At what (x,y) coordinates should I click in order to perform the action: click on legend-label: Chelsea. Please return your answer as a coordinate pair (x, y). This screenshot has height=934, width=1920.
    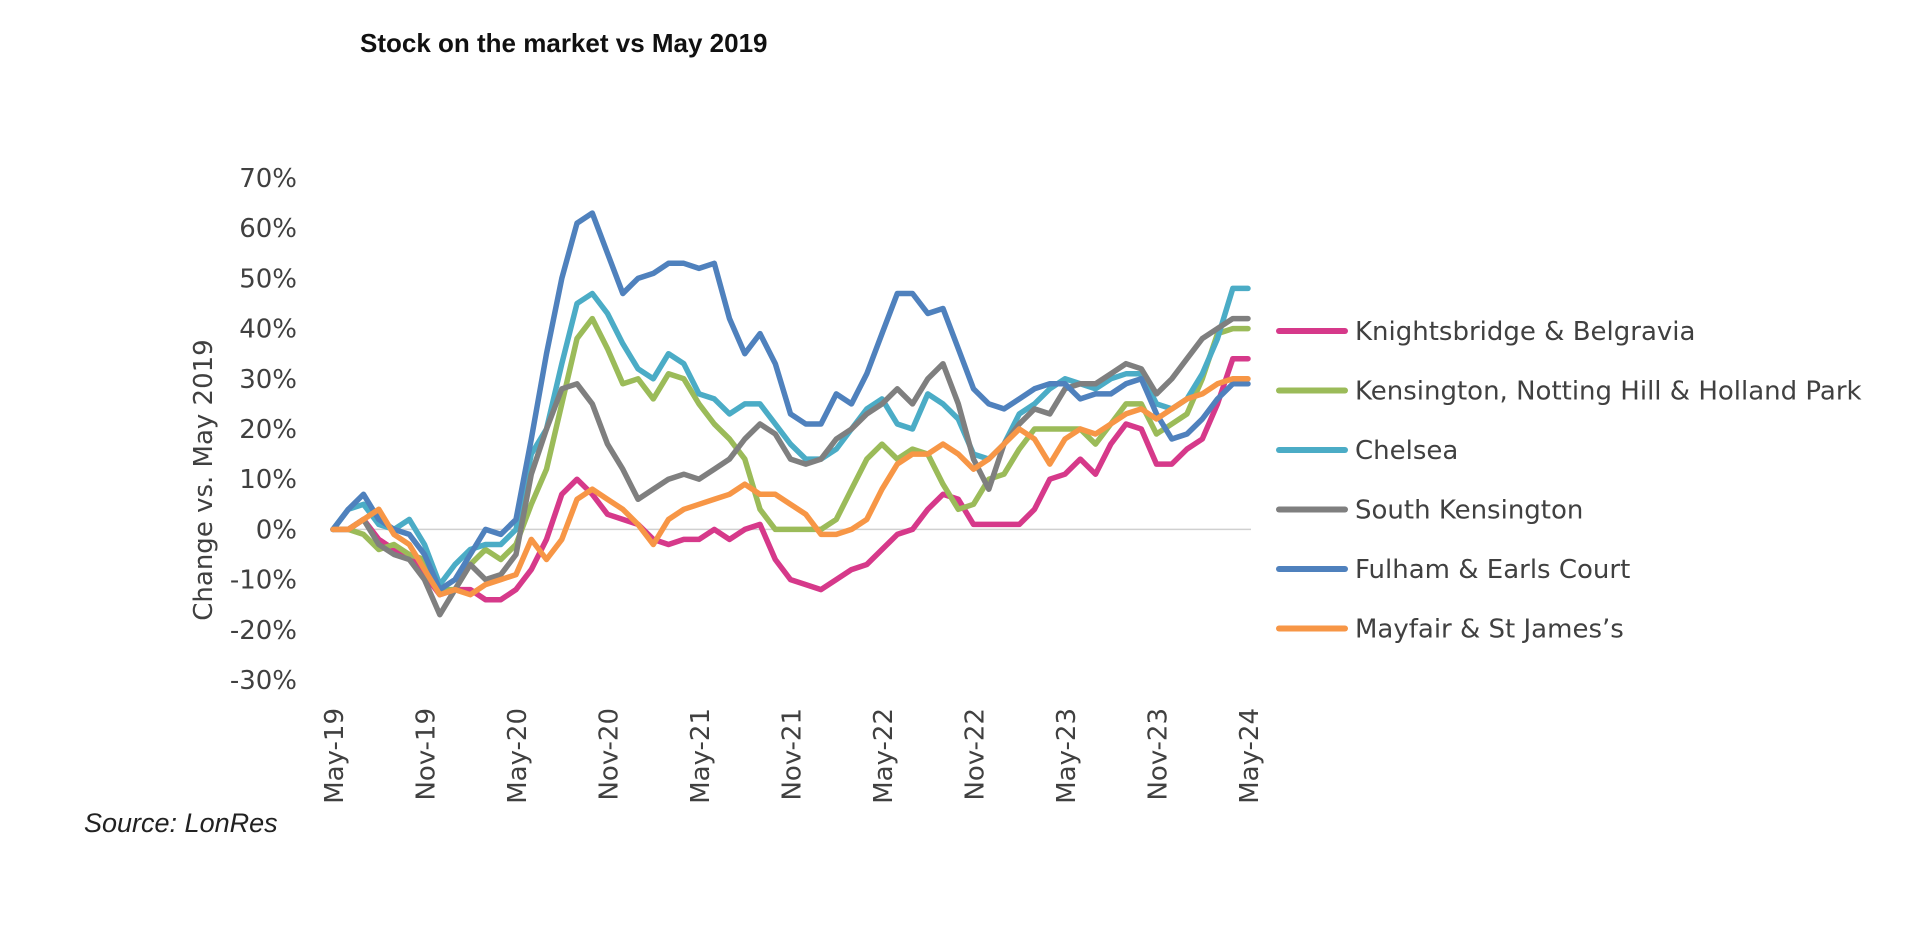
    Looking at the image, I should click on (1406, 451).